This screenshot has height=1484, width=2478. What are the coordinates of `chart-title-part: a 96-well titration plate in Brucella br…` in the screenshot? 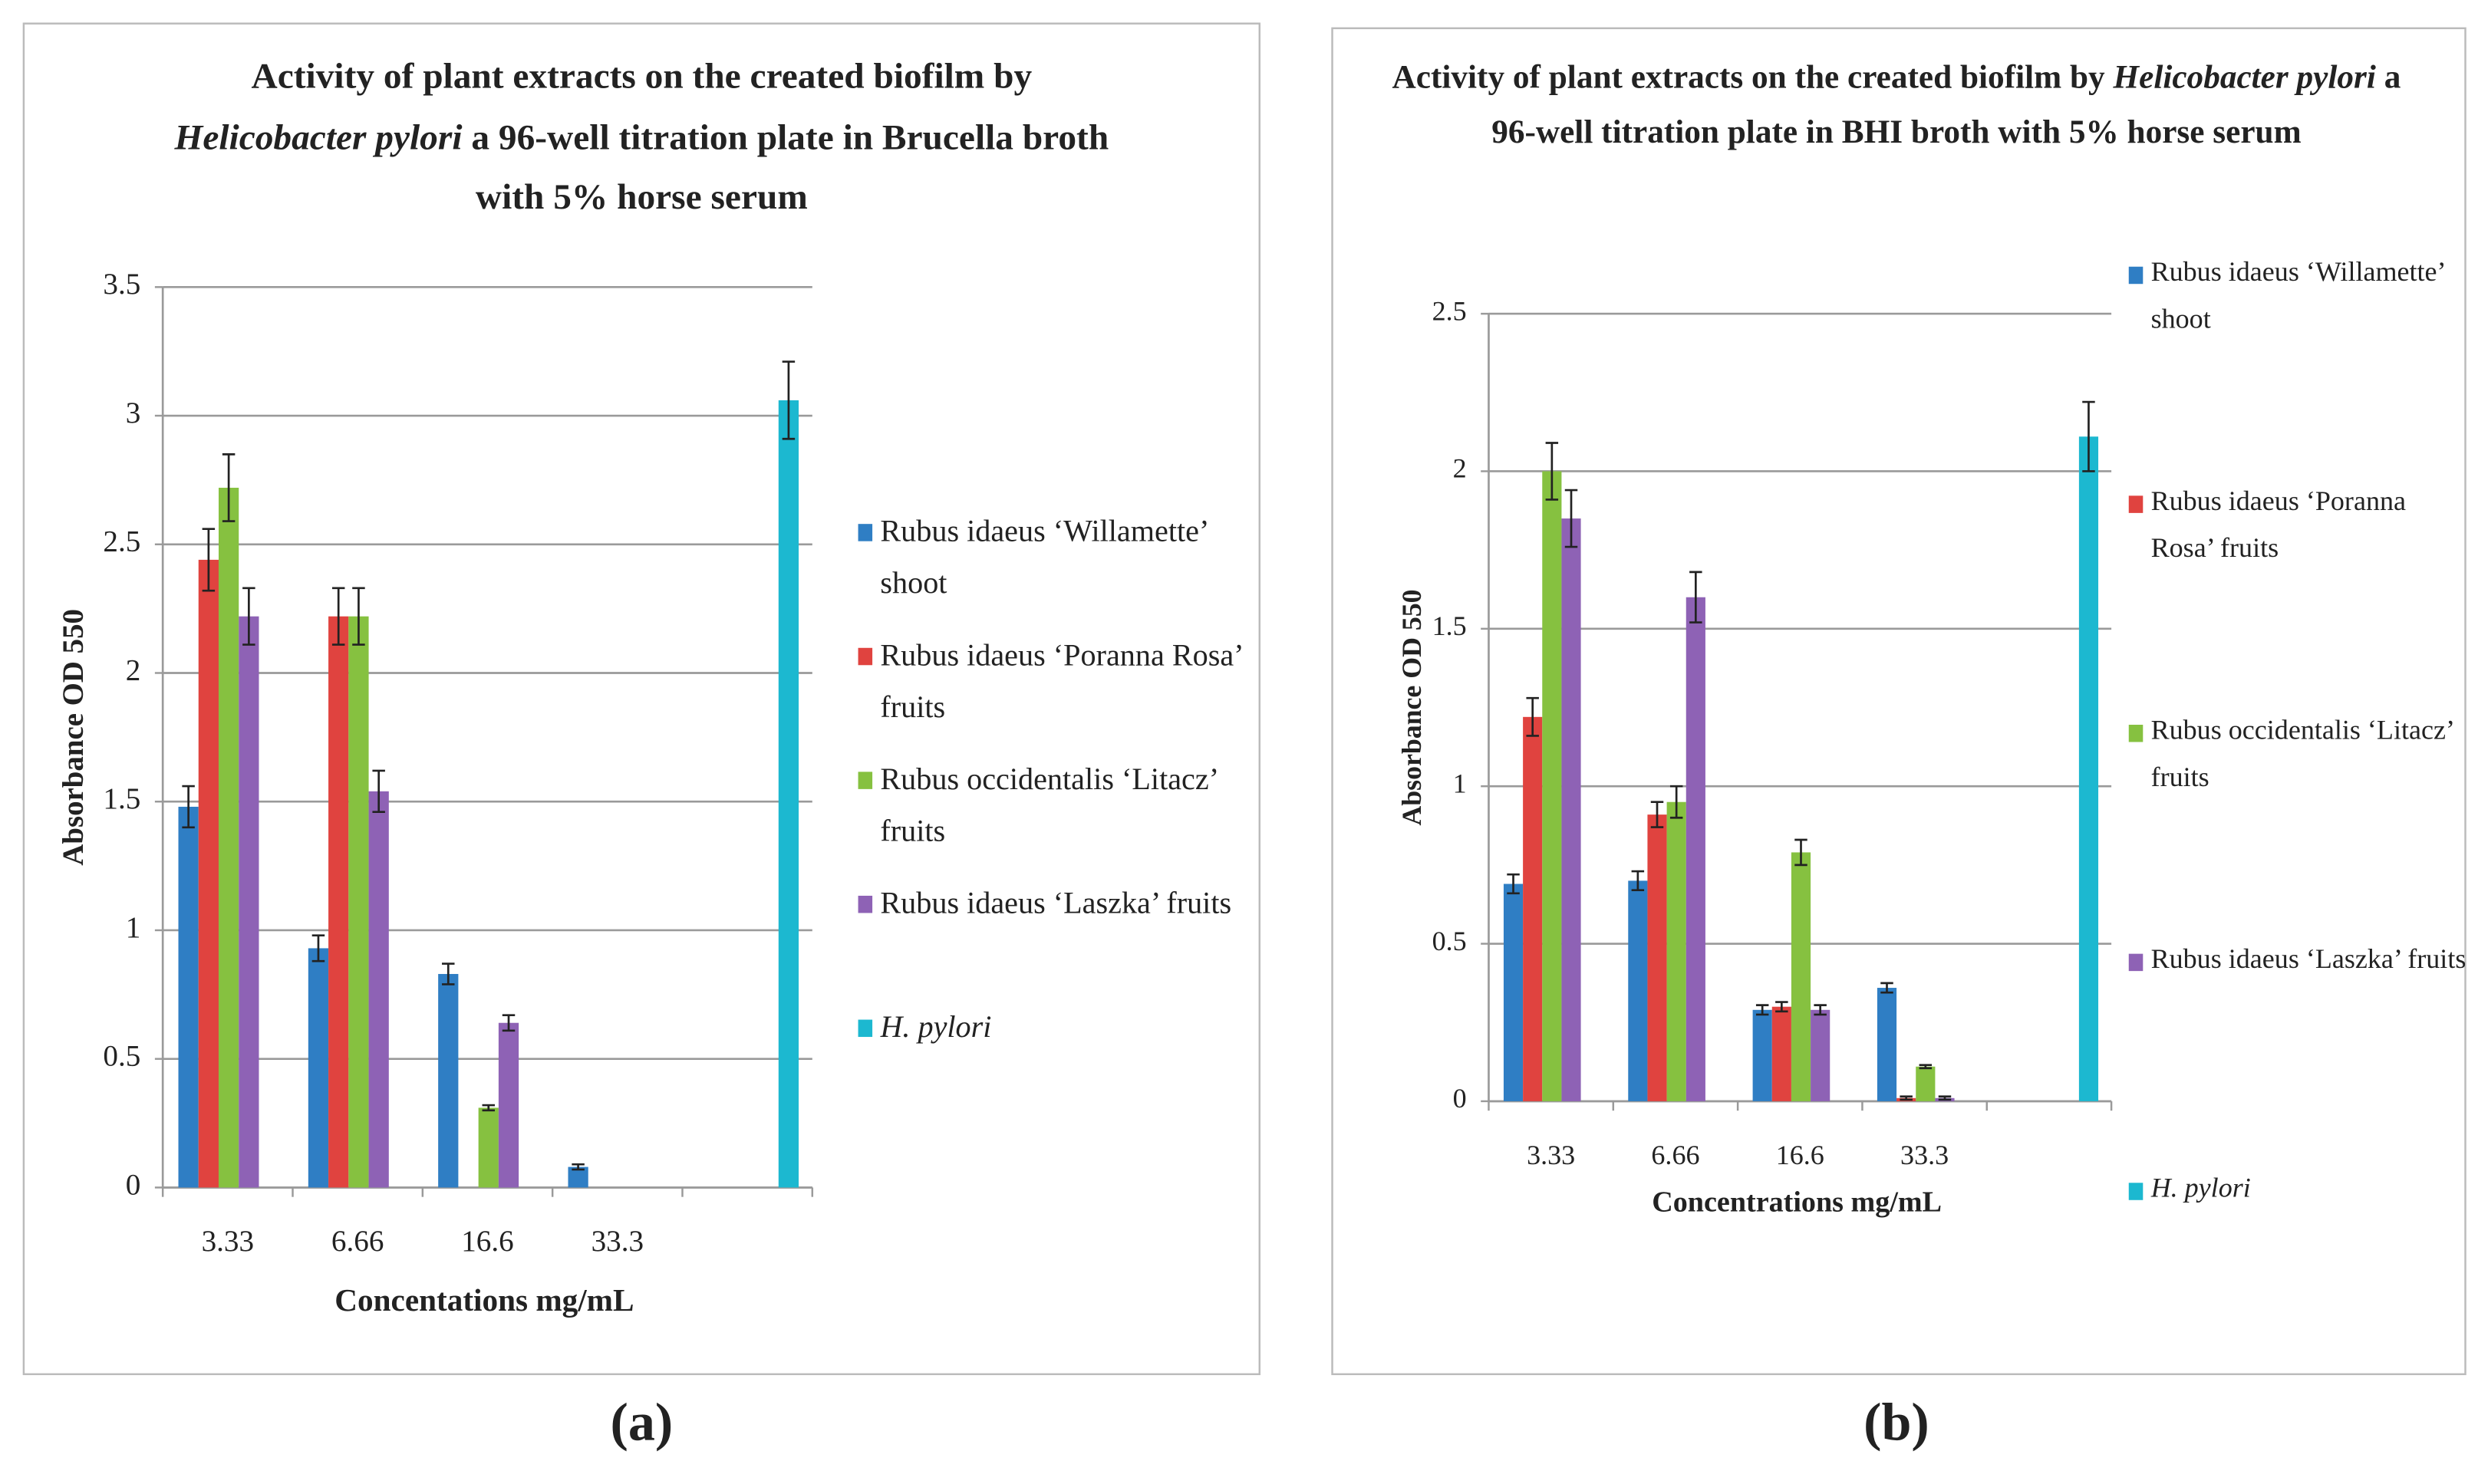 It's located at (786, 167).